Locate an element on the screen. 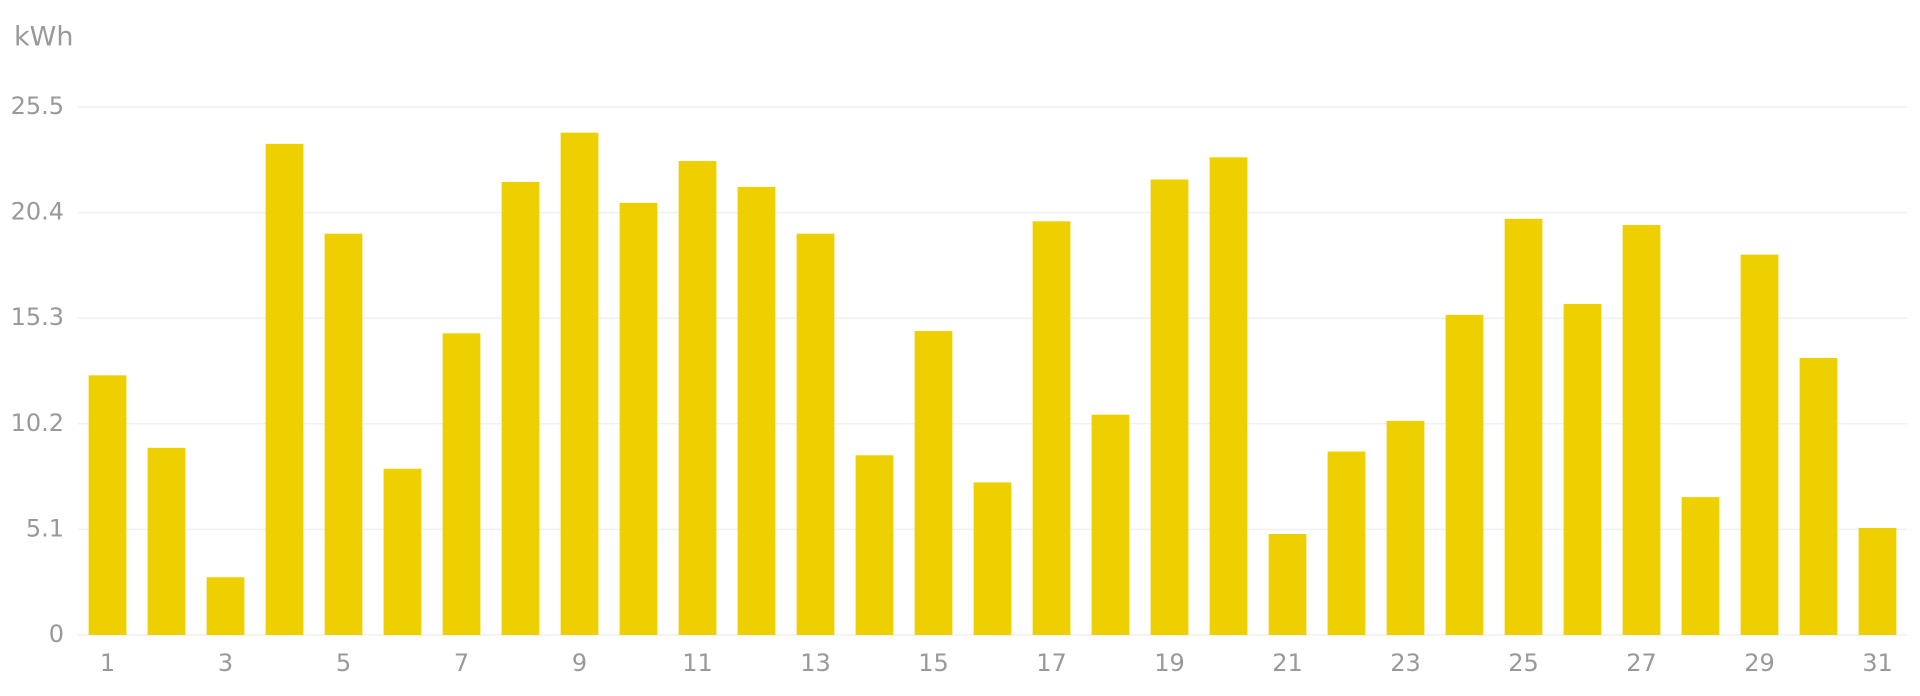 This screenshot has height=696, width=1920. x-tick-label: 21 is located at coordinates (1287, 663).